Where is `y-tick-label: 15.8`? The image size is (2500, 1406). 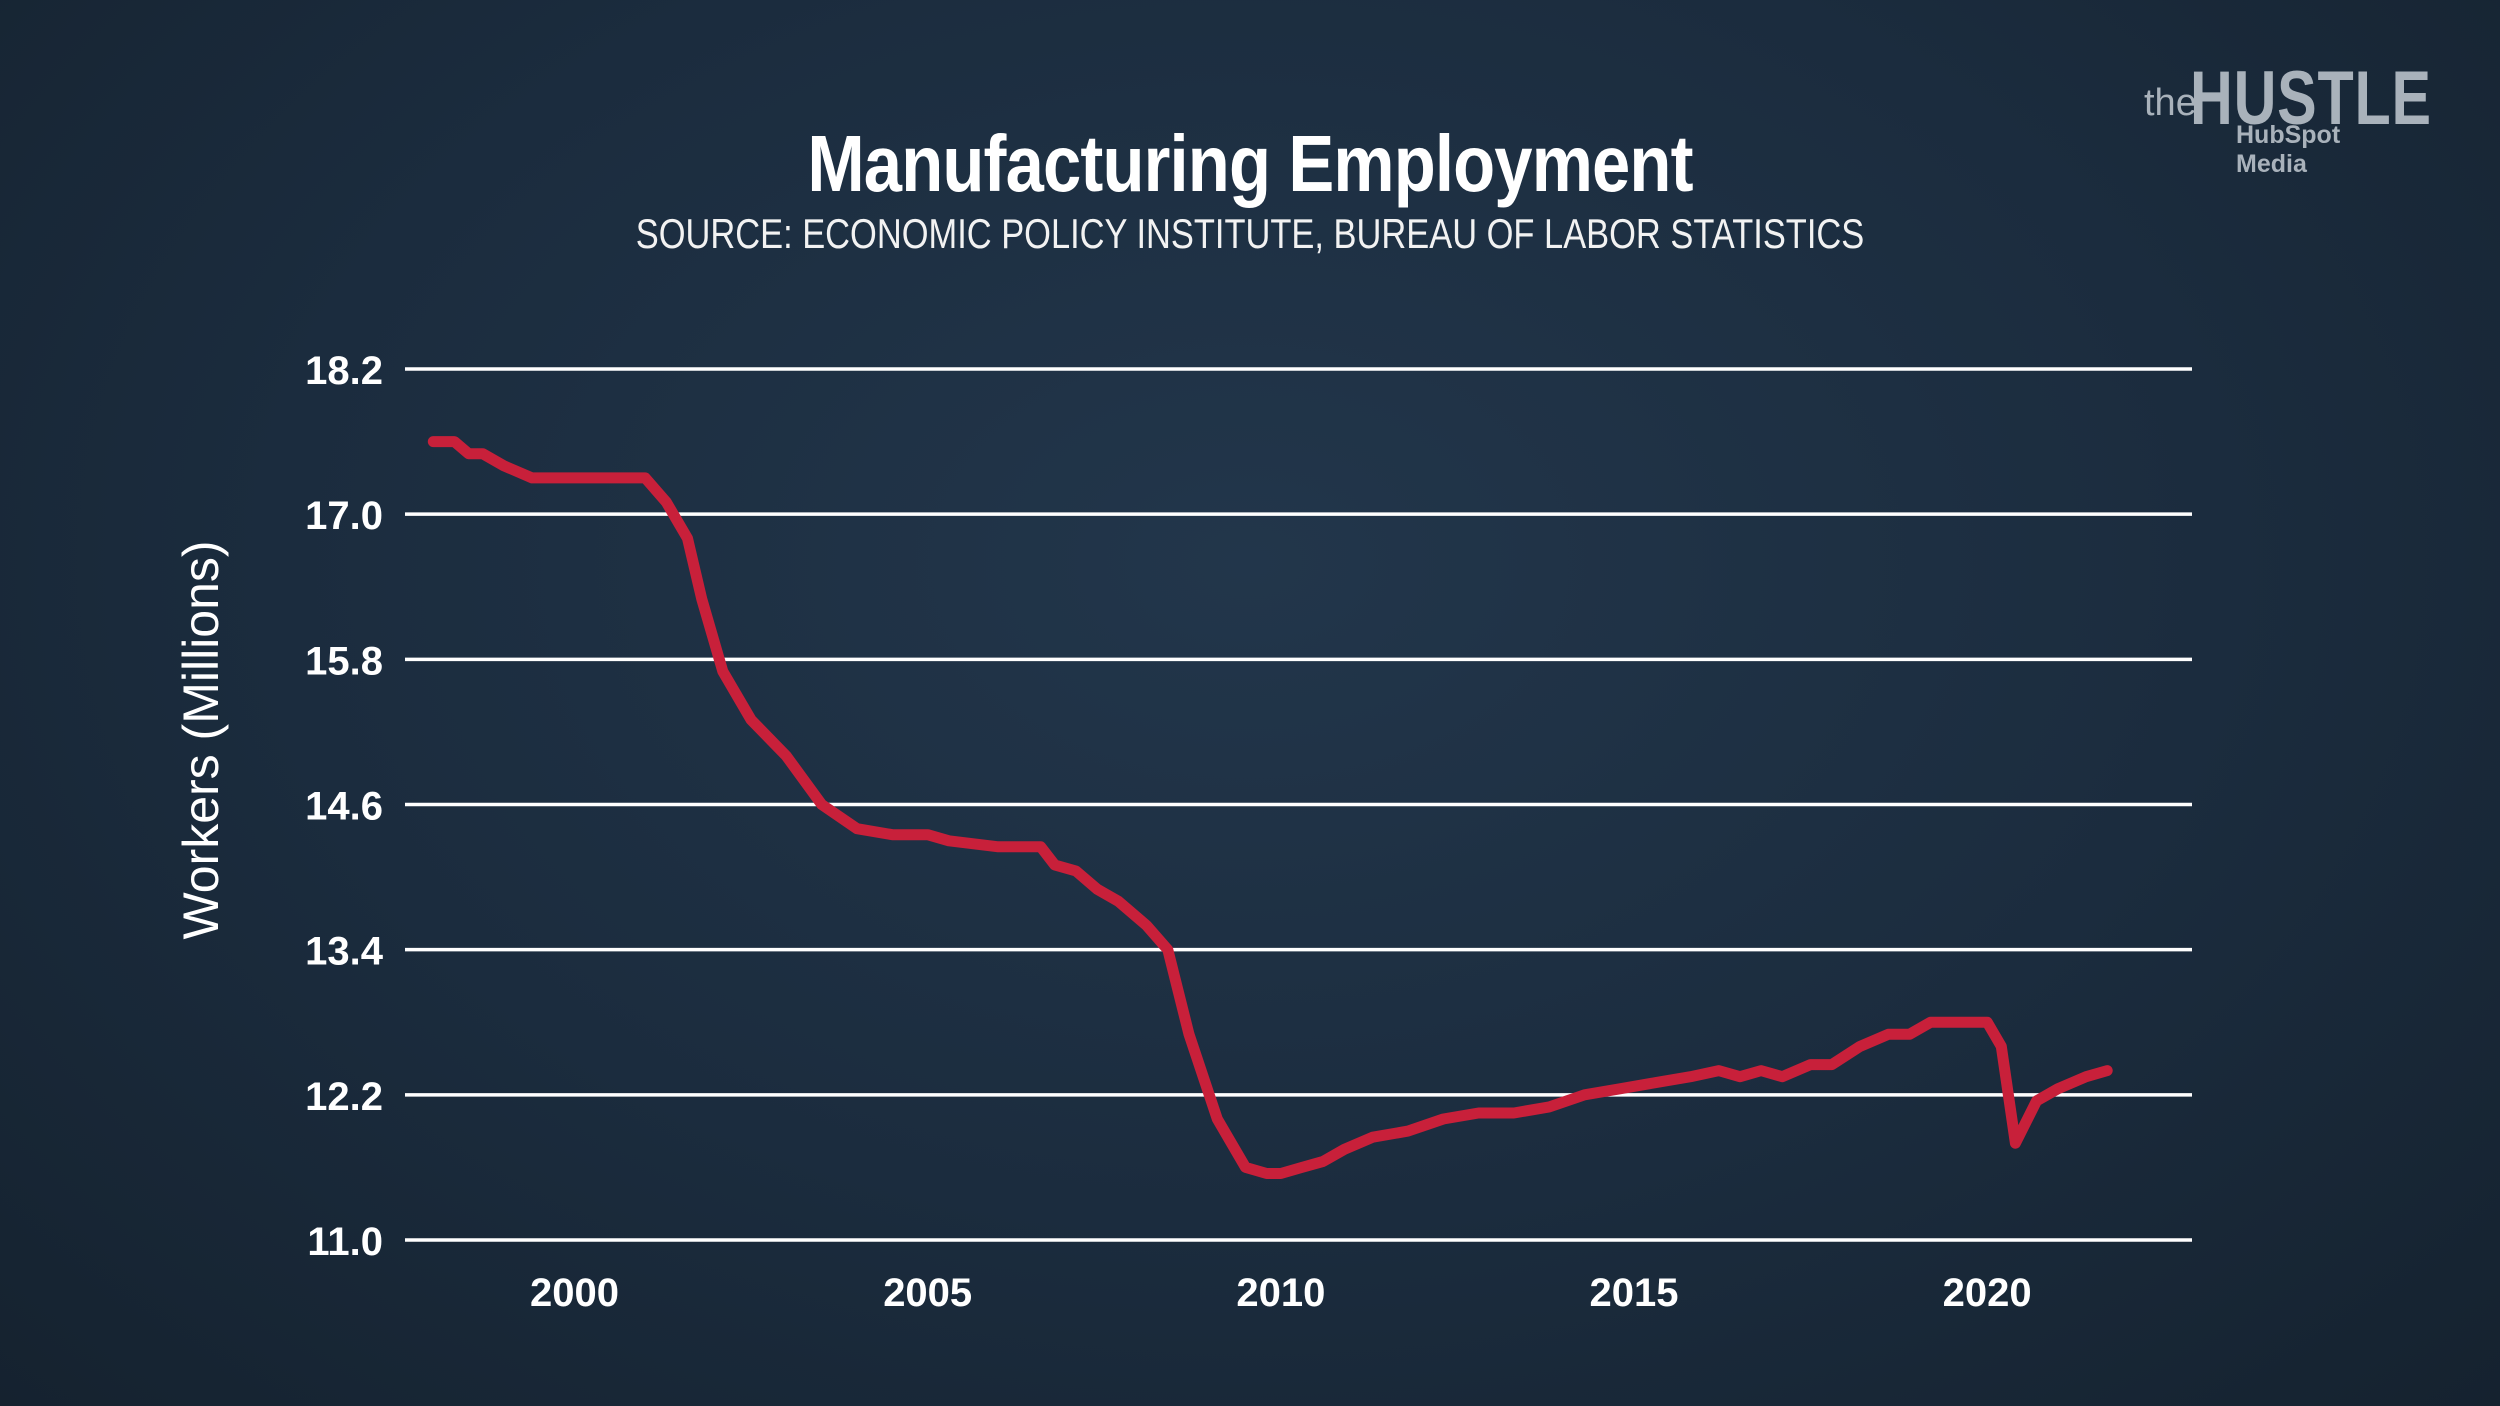
y-tick-label: 15.8 is located at coordinates (344, 661).